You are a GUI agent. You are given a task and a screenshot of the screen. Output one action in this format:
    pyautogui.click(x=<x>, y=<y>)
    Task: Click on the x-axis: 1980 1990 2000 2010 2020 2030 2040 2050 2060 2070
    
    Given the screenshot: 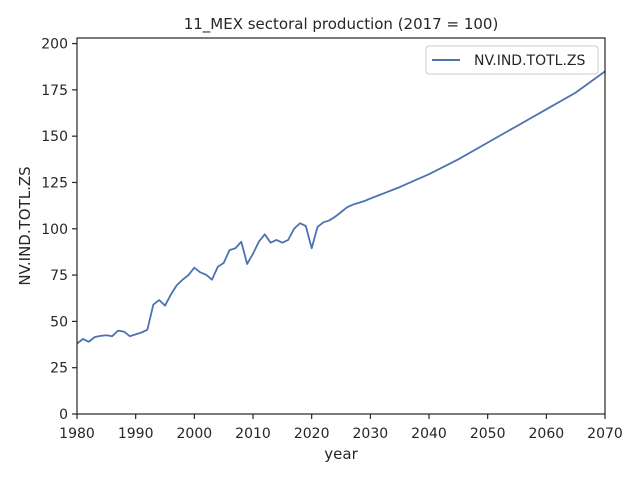 What is the action you would take?
    pyautogui.click(x=341, y=428)
    